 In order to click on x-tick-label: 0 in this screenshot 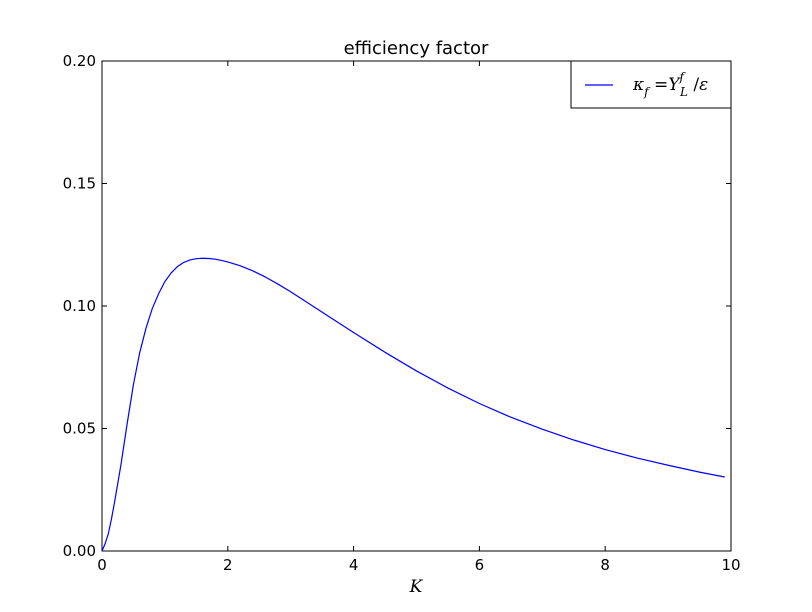, I will do `click(102, 565)`.